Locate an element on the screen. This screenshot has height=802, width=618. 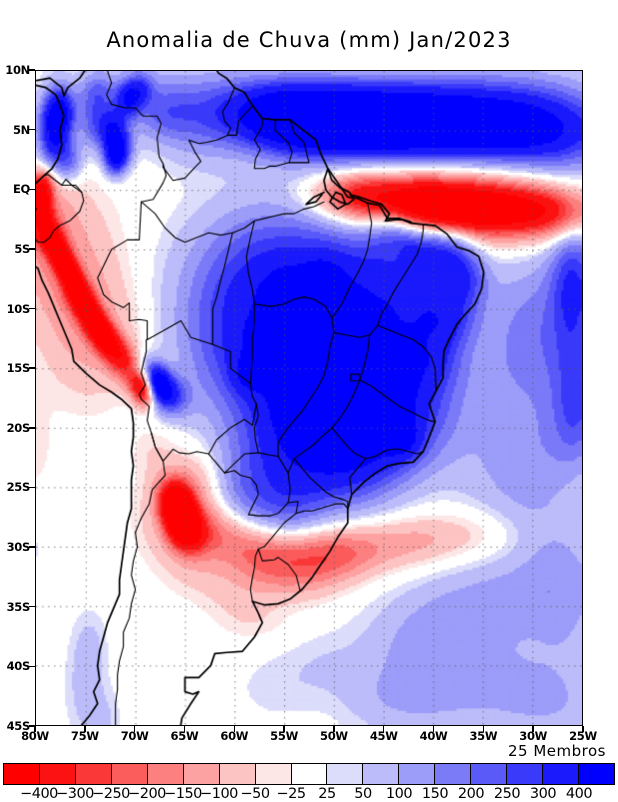
colorbar-tick-label: −25 is located at coordinates (291, 794).